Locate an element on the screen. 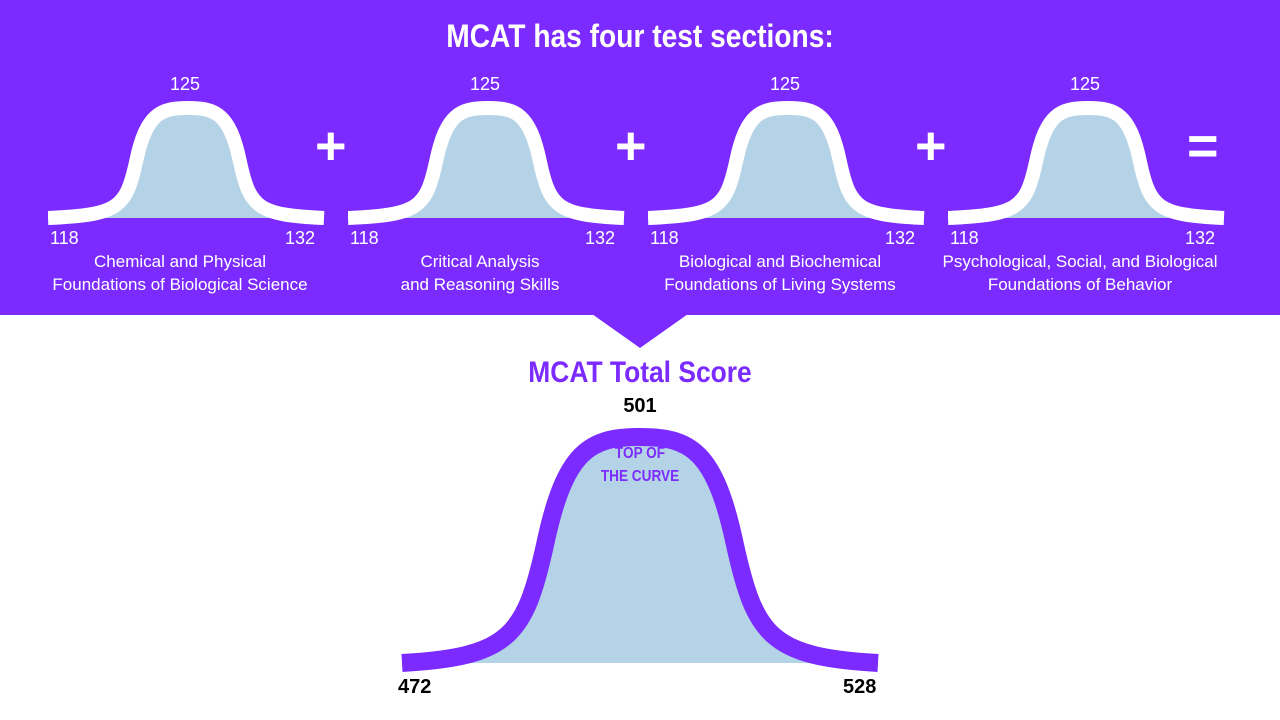  section-name: Critical Analysis and Reasoning Skills is located at coordinates (480, 273).